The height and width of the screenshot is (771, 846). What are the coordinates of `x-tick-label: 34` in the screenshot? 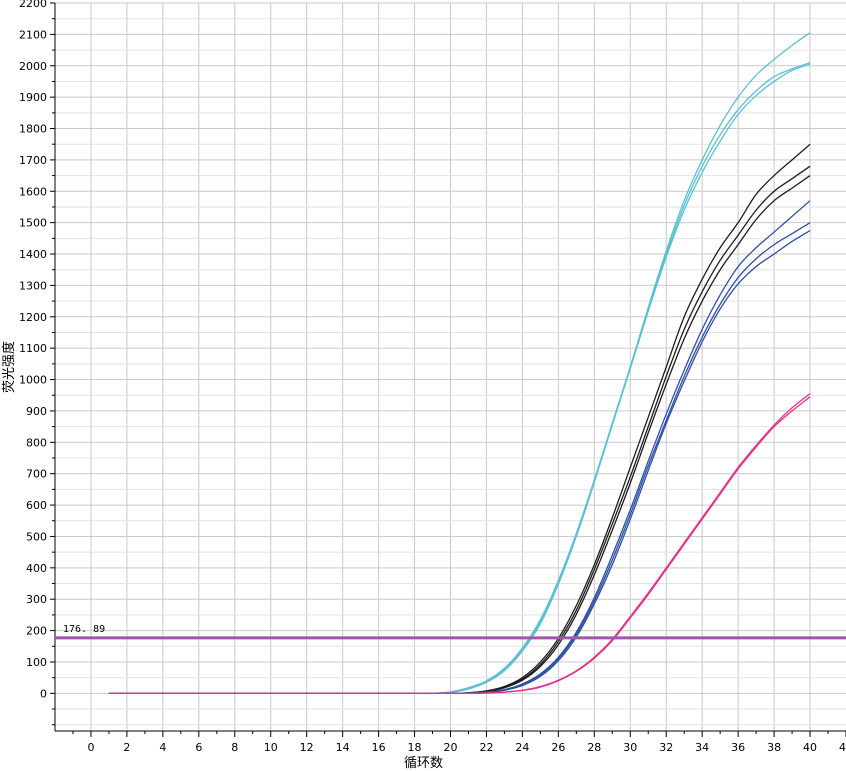 It's located at (702, 747).